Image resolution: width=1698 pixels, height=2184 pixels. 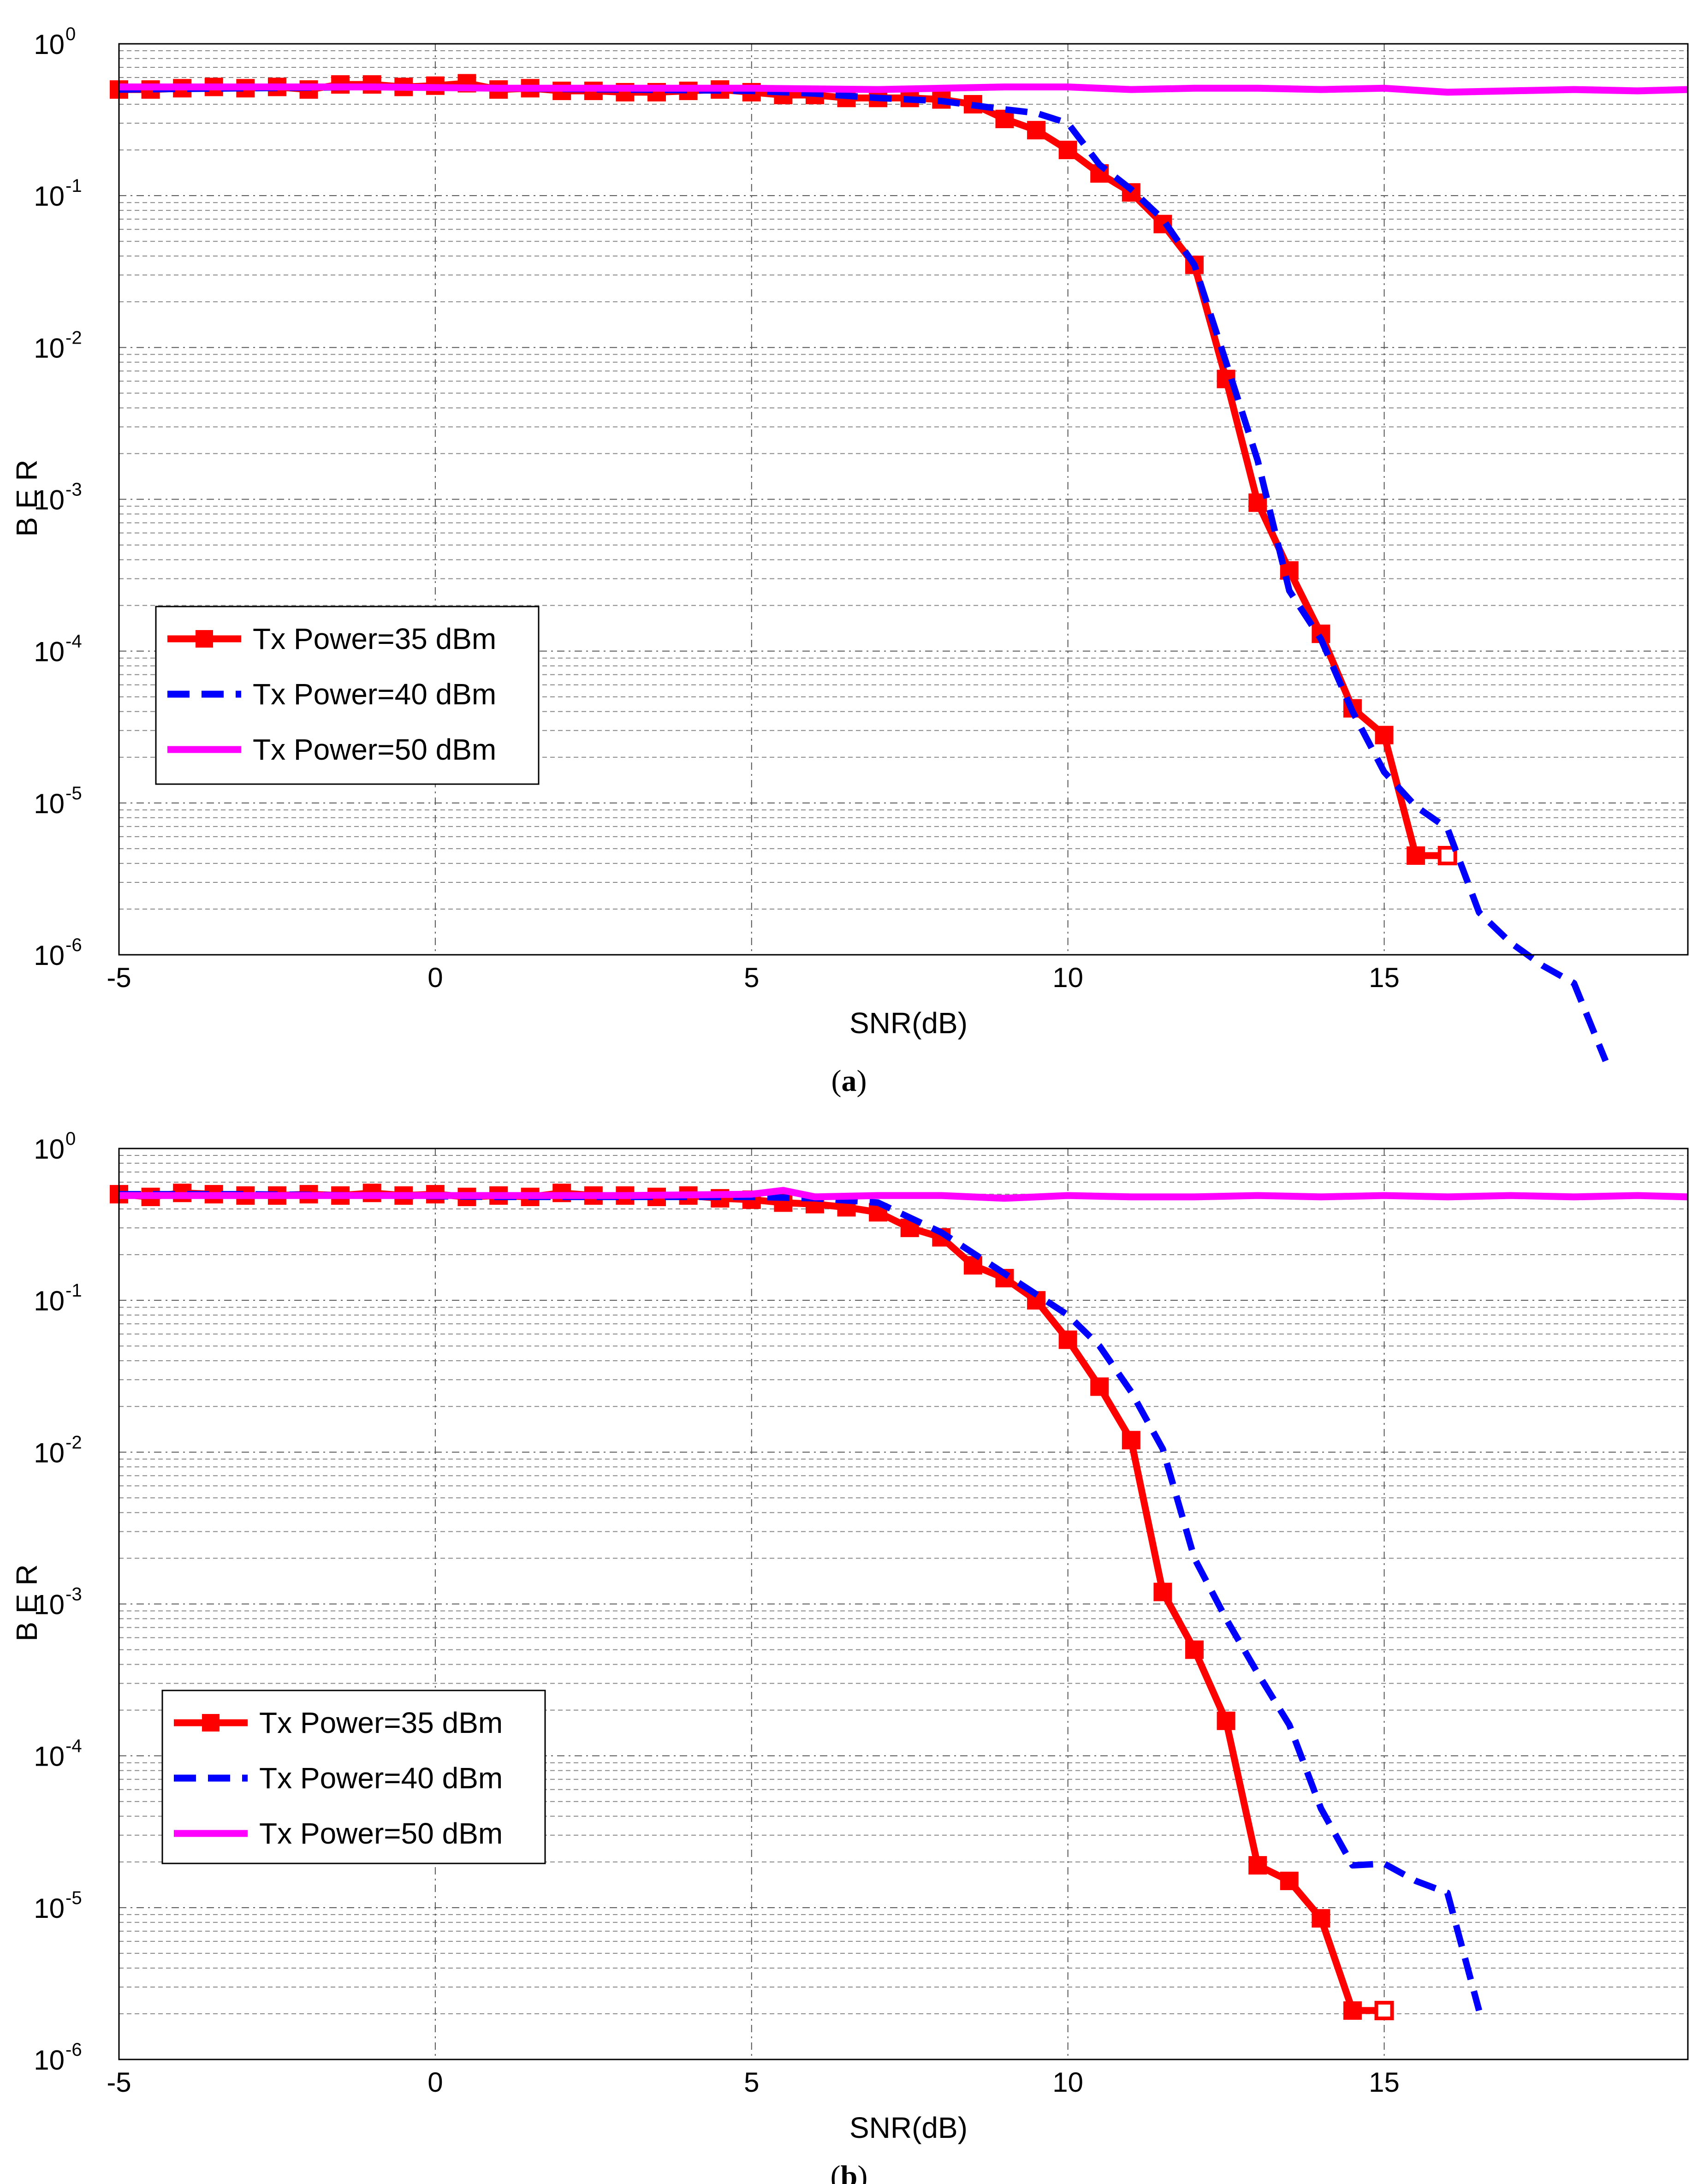 I want to click on panel-caption: (a), so click(x=849, y=1081).